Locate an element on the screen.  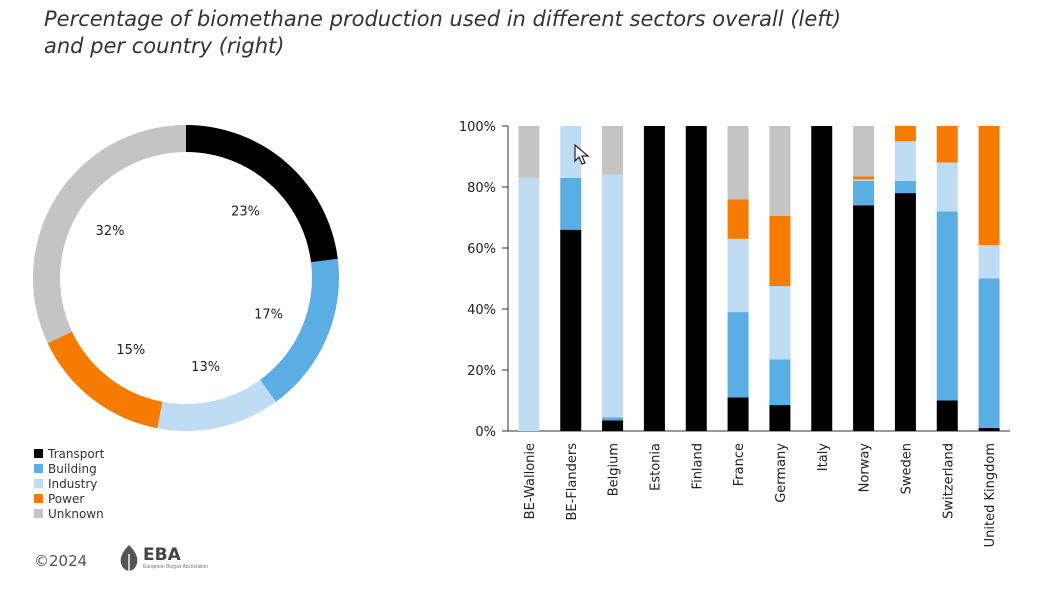
bar-sweden-power is located at coordinates (905, 134).